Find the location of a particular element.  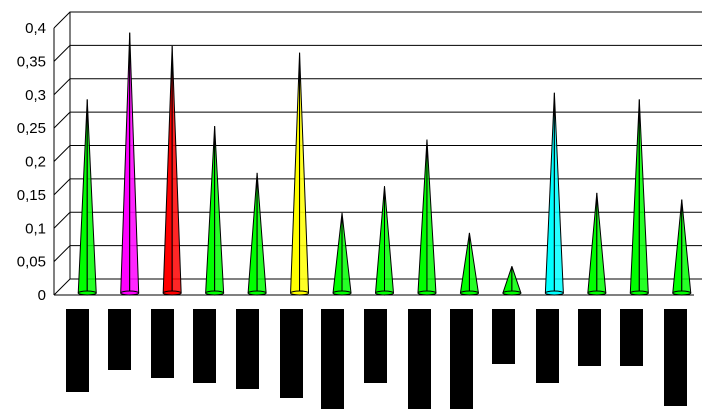

y-tick-label: 0,1 is located at coordinates (35, 228).